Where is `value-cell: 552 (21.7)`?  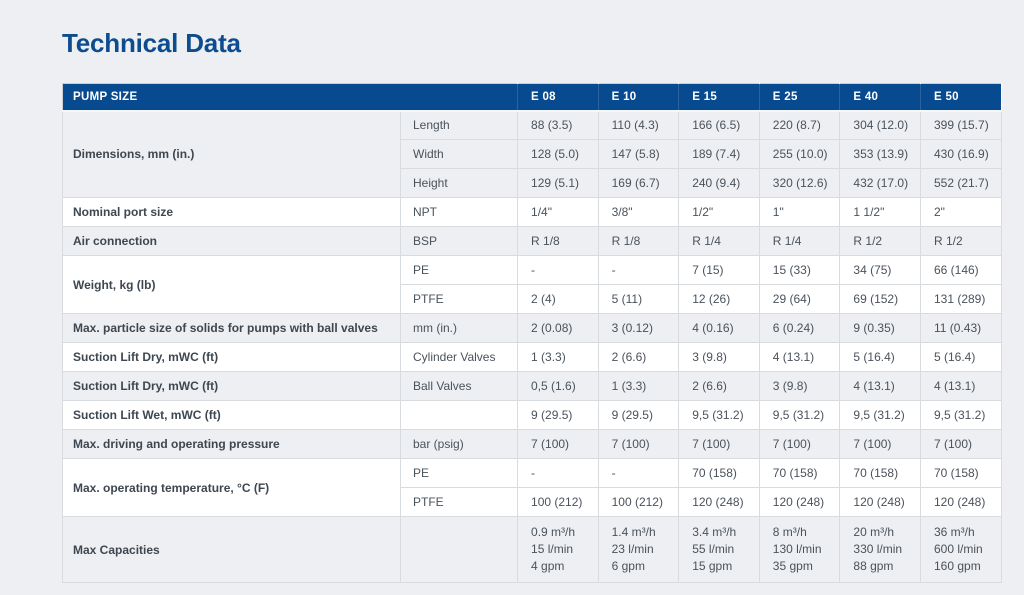
value-cell: 552 (21.7) is located at coordinates (960, 183).